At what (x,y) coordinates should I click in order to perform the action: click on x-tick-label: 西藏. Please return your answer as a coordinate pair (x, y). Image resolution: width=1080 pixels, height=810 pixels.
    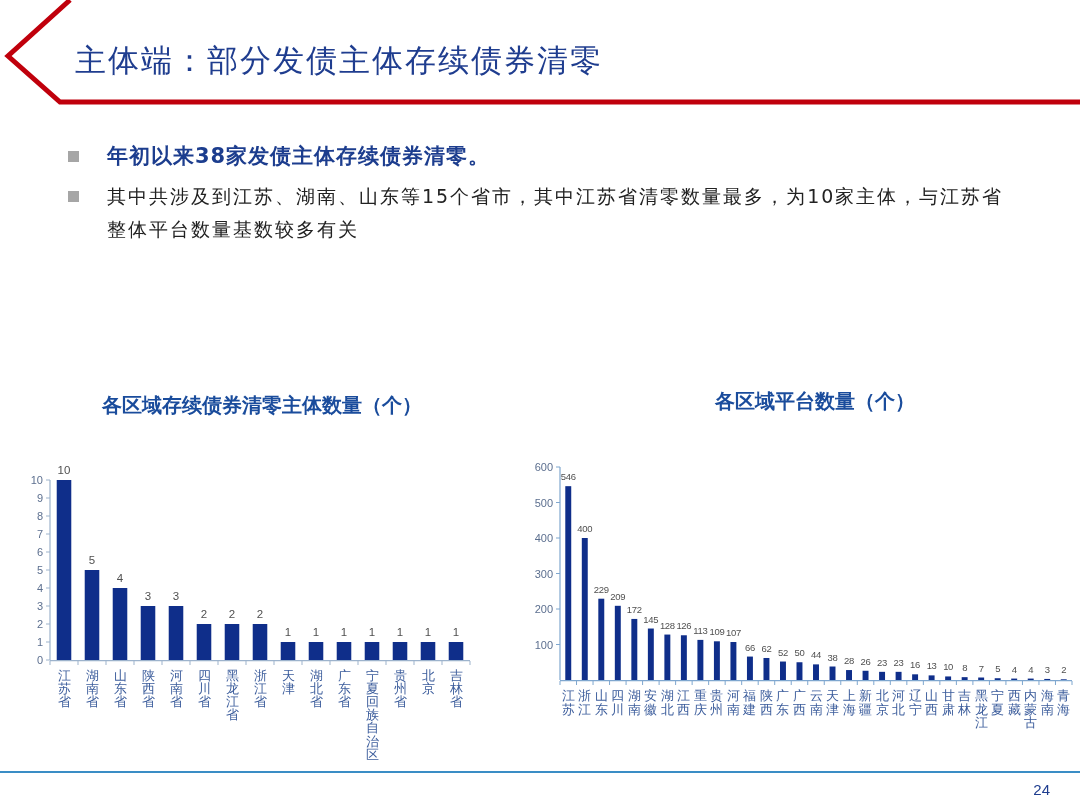
    Looking at the image, I should click on (1014, 702).